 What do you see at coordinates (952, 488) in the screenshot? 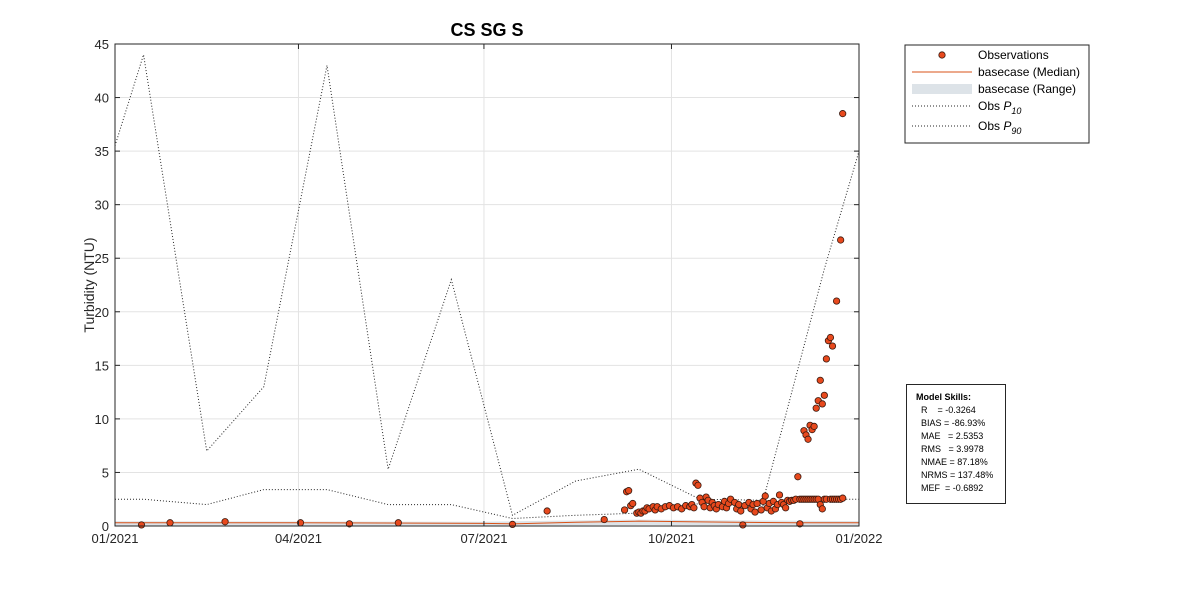
I see `skill-mef: MEF = -0.6892` at bounding box center [952, 488].